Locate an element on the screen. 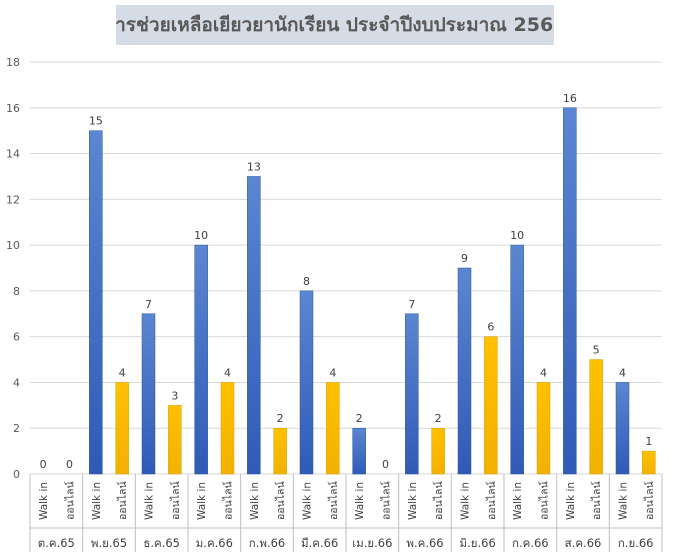  x-group-label: ก.ย.66 is located at coordinates (636, 543).